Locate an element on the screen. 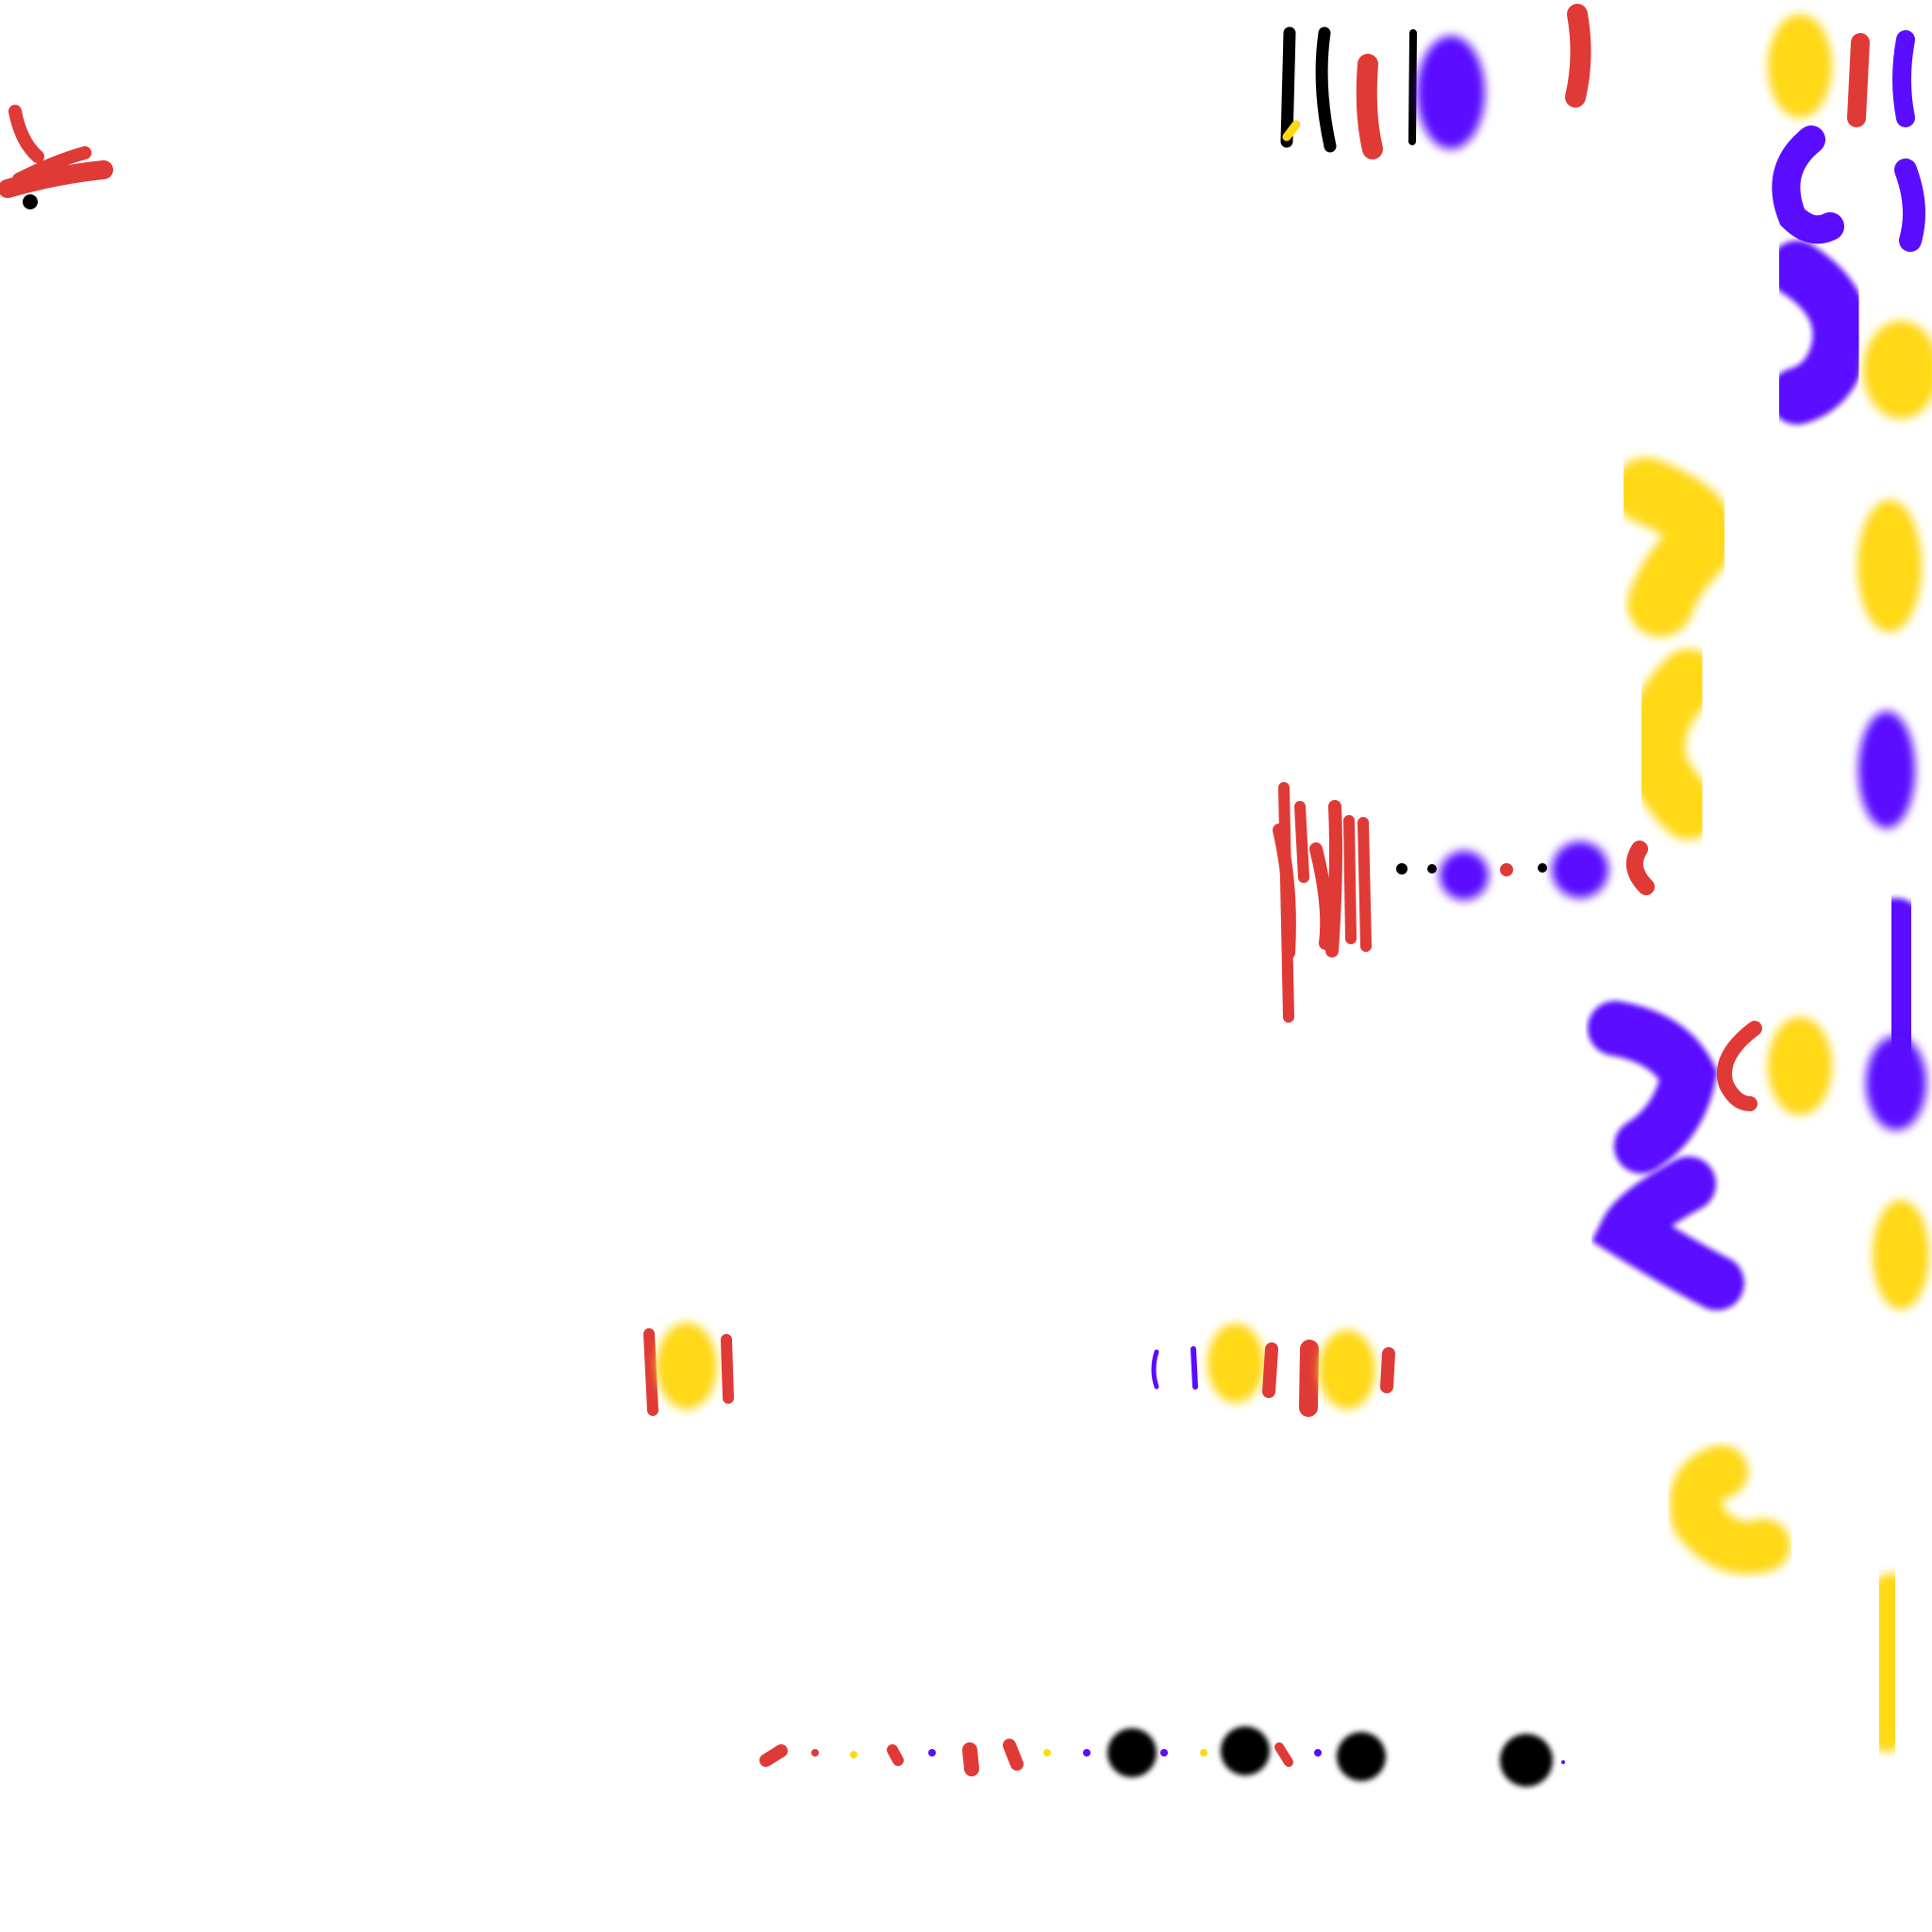 The height and width of the screenshot is (1932, 1932). brush-stroke-cluster-bottom is located at coordinates (1162, 1757).